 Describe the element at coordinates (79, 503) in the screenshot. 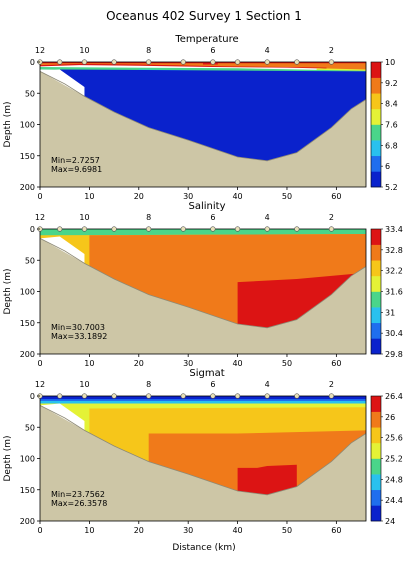

I see `stat-max: Max=26.3578` at that location.